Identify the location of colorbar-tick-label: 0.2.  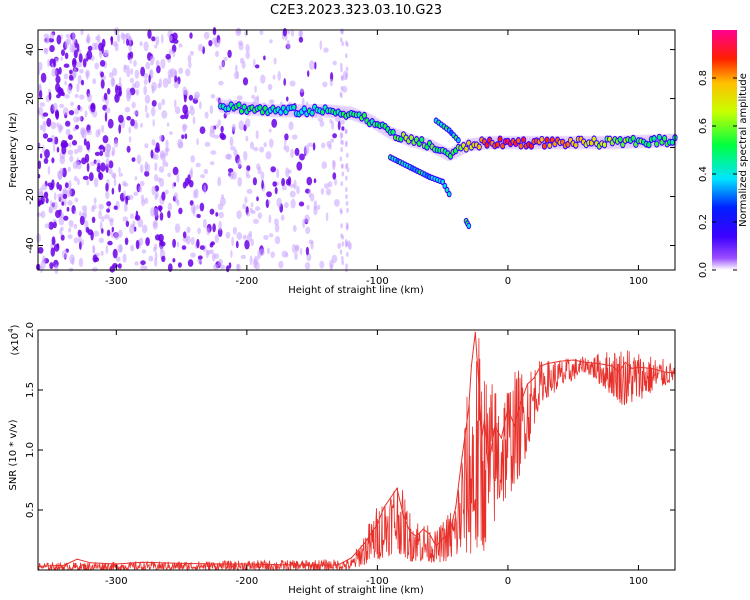
(703, 222).